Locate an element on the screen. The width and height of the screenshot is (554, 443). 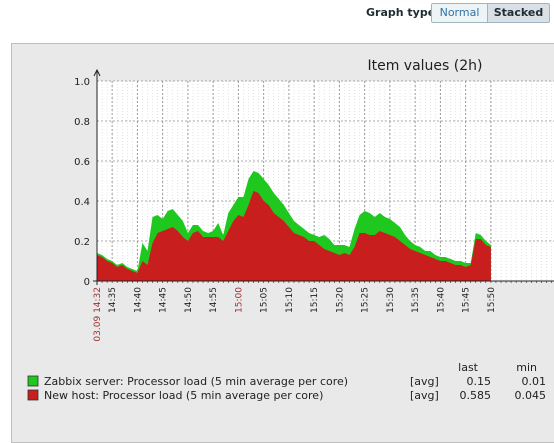
x-tick-label: 15:40 is located at coordinates (441, 300).